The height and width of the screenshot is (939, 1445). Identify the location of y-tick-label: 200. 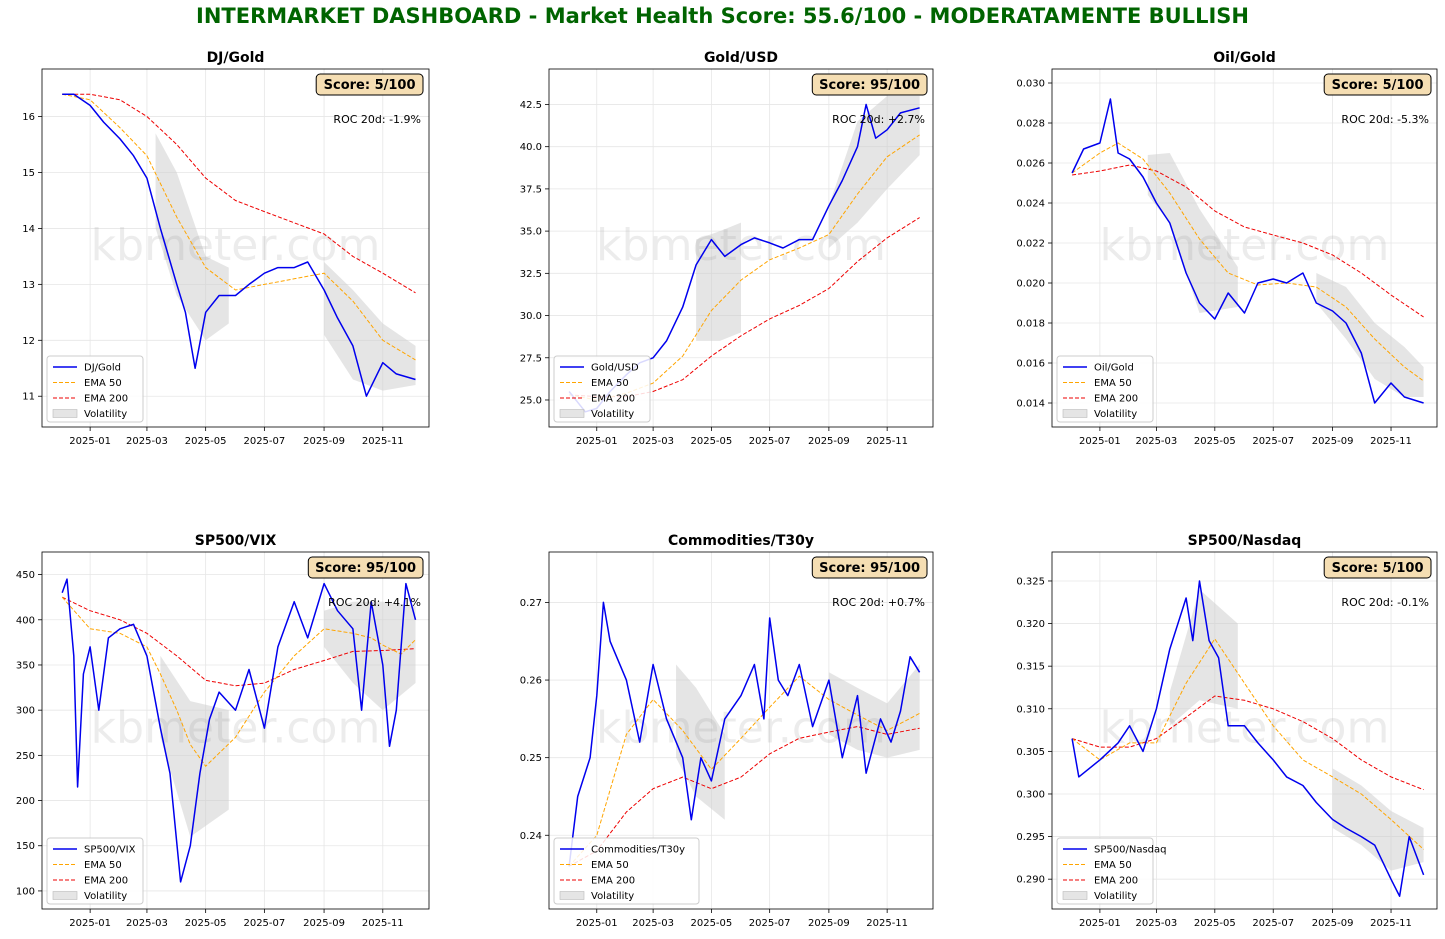
(25, 801).